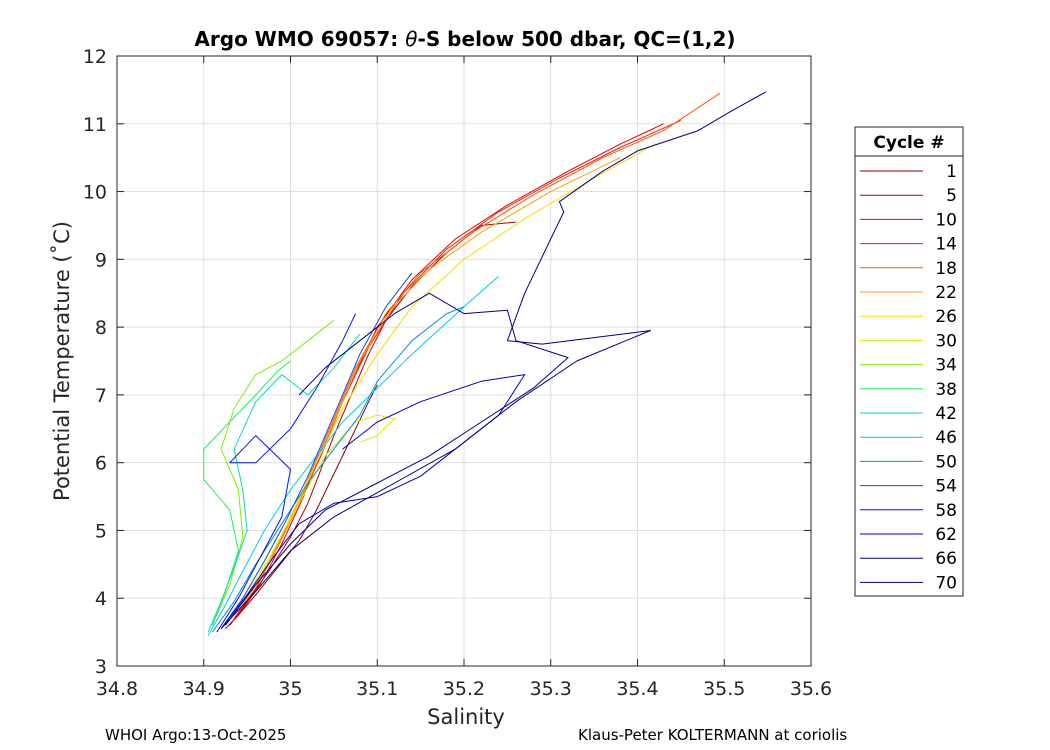 This screenshot has width=1050, height=750. I want to click on y-tick-label: 6, so click(101, 464).